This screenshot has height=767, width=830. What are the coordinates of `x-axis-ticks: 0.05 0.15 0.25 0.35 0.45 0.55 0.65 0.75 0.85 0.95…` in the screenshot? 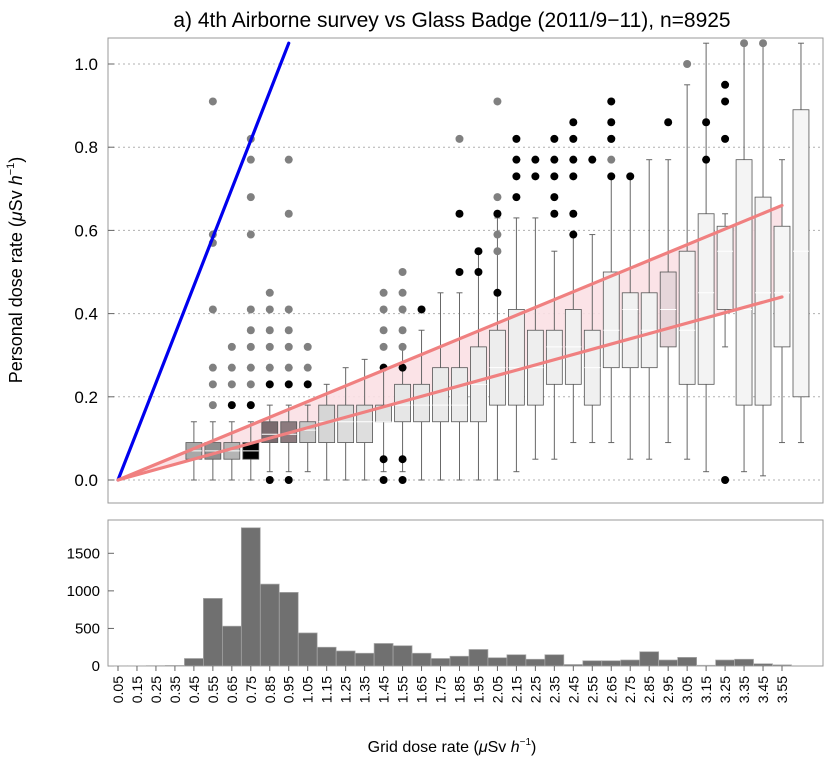 It's located at (450, 684).